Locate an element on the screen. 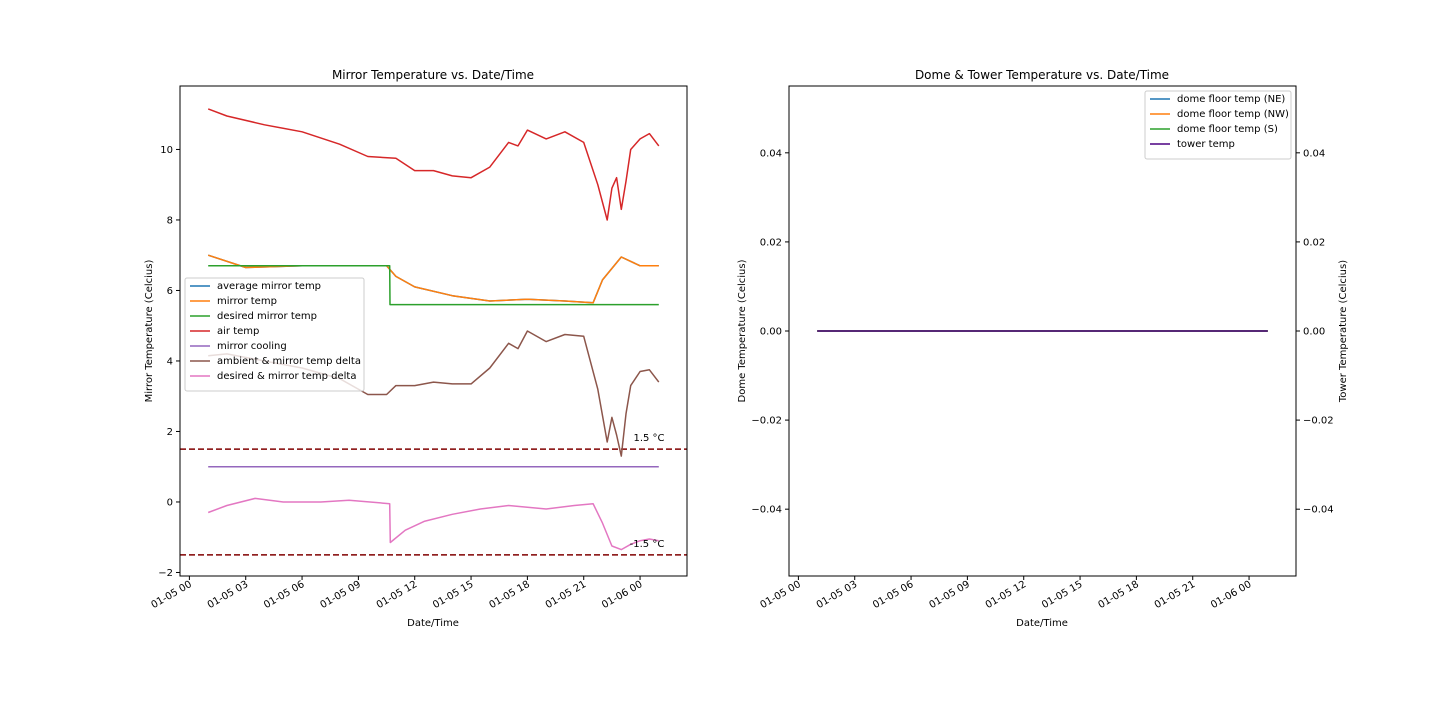  y-tick-label: 0.02 is located at coordinates (771, 242).